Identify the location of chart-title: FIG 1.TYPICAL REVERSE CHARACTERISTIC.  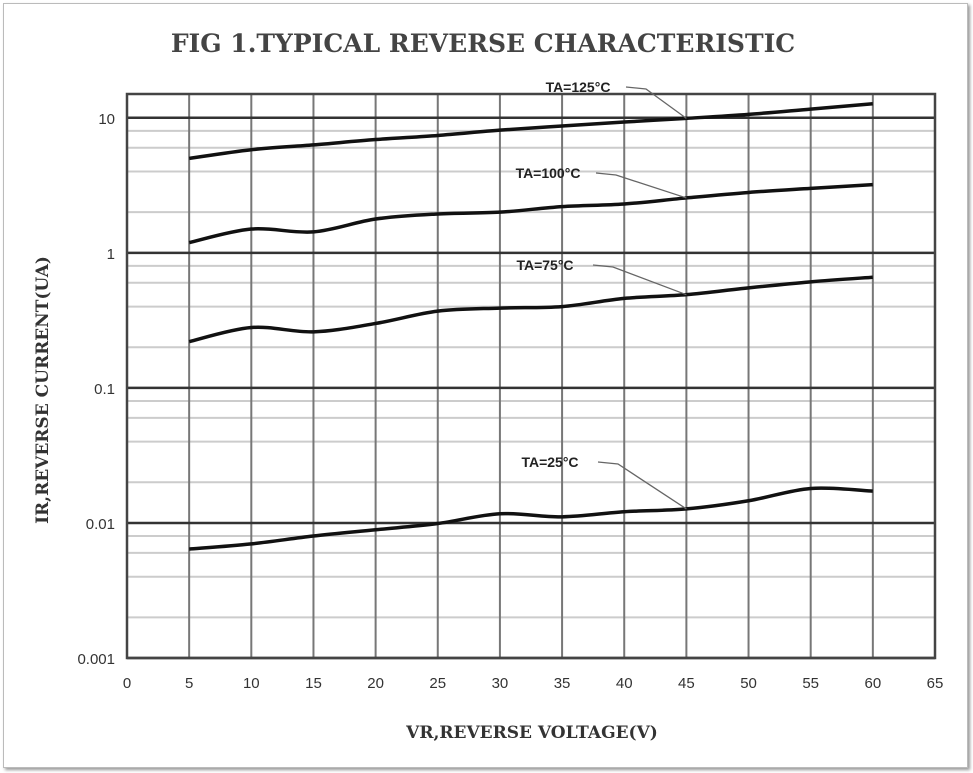
(483, 43).